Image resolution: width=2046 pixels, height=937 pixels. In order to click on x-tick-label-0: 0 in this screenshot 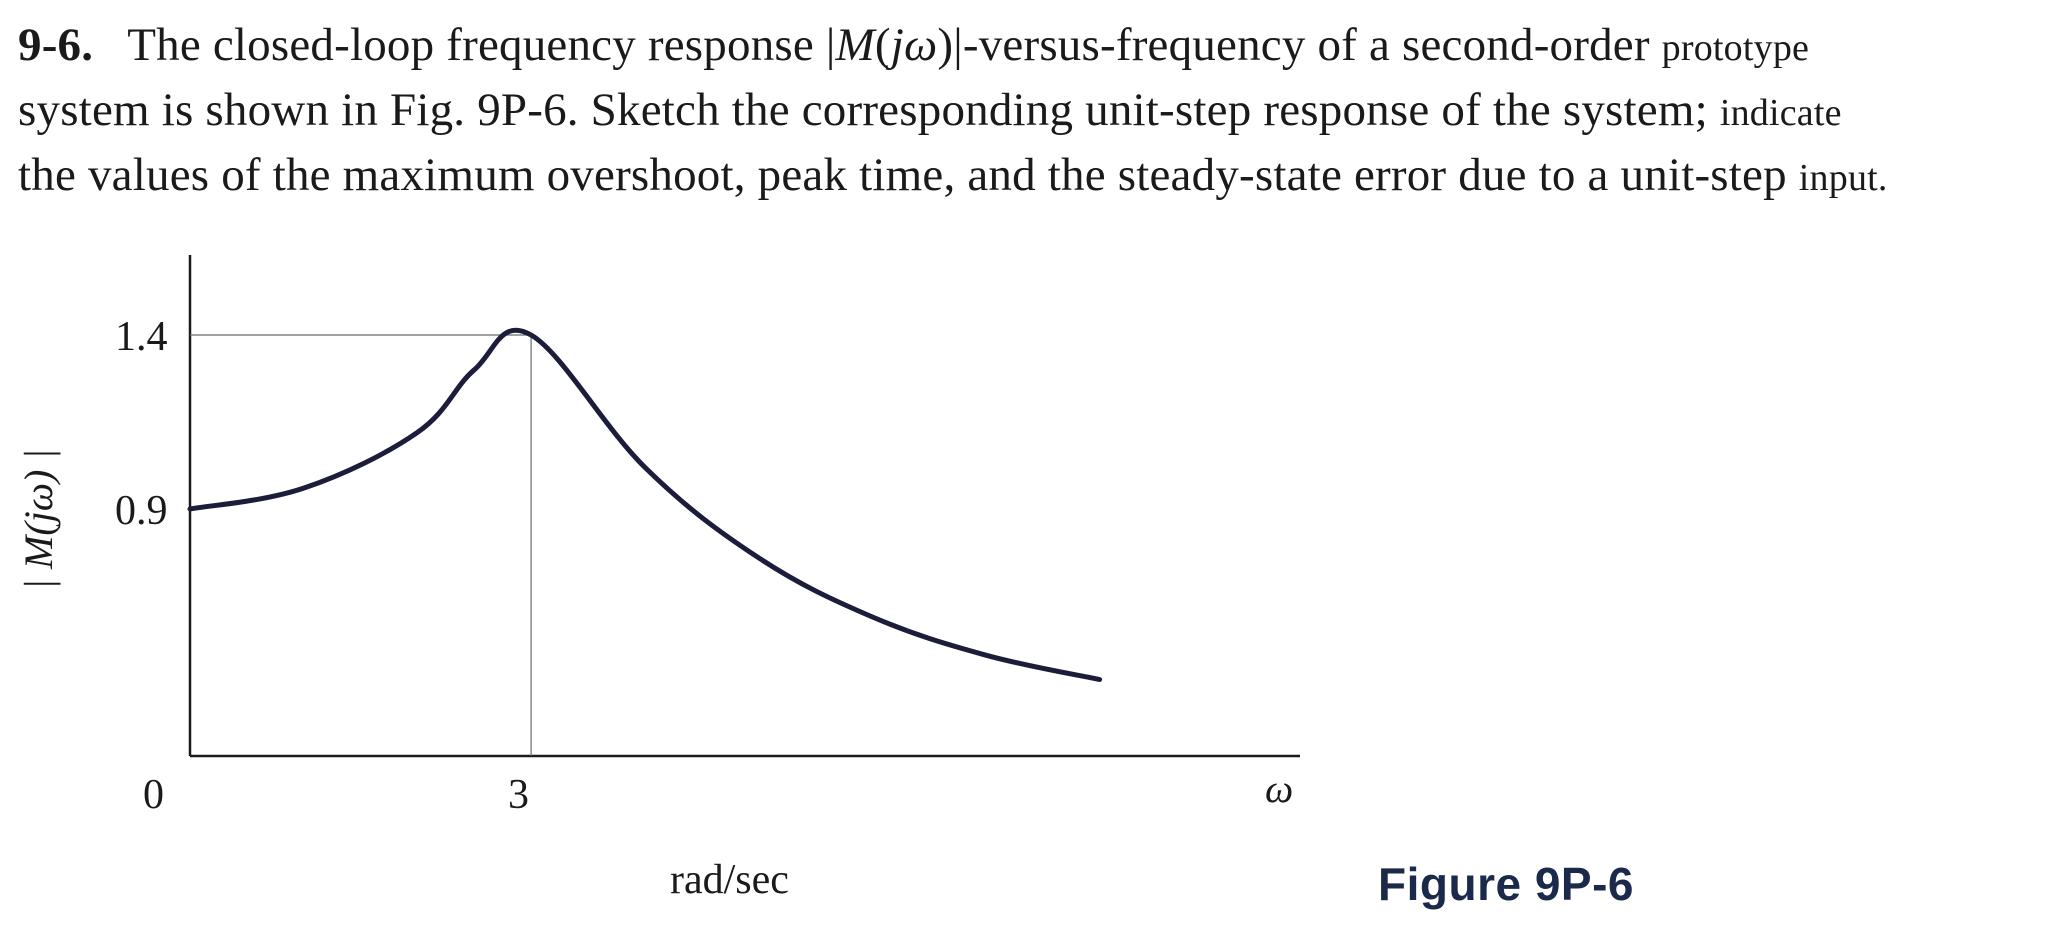, I will do `click(153, 795)`.